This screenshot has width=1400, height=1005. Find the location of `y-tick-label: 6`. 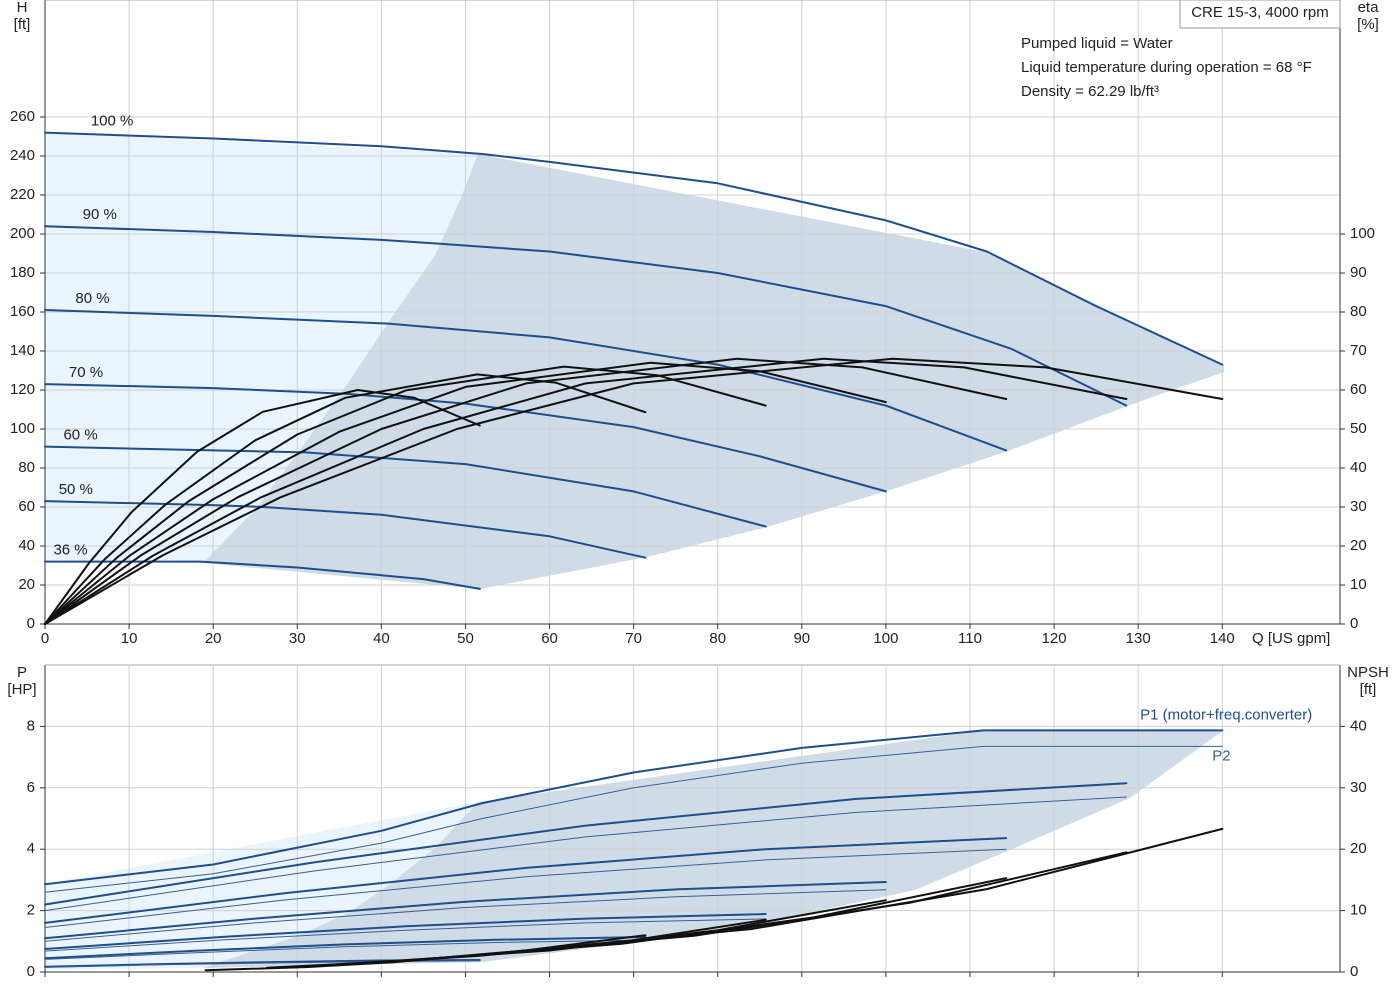

y-tick-label: 6 is located at coordinates (31, 787).